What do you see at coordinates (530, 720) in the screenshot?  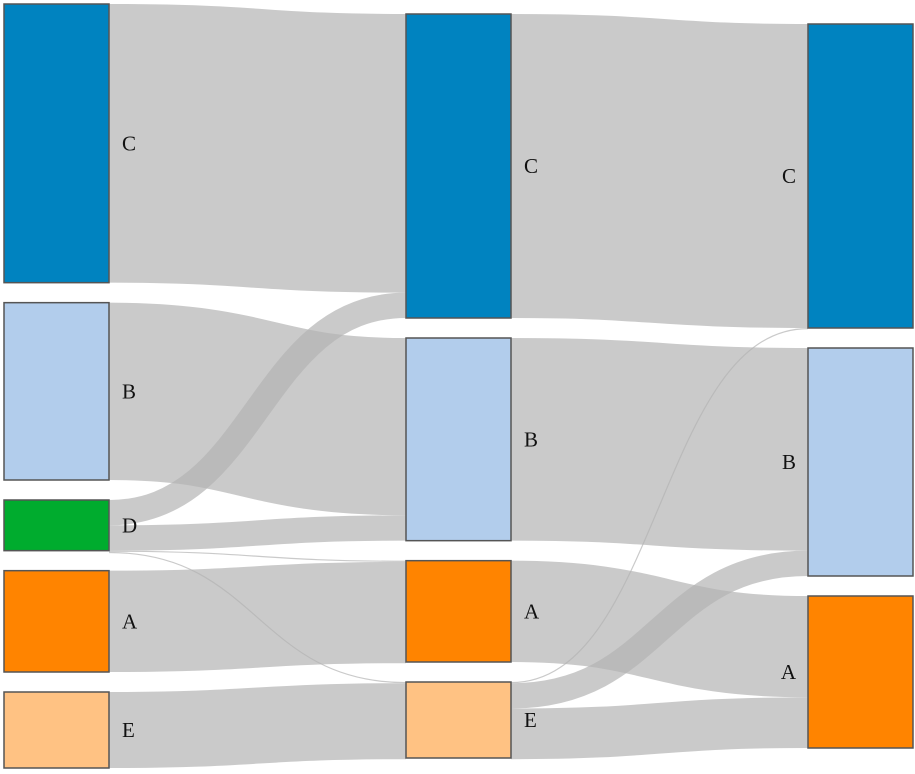 I see `node-label-e-col1: E` at bounding box center [530, 720].